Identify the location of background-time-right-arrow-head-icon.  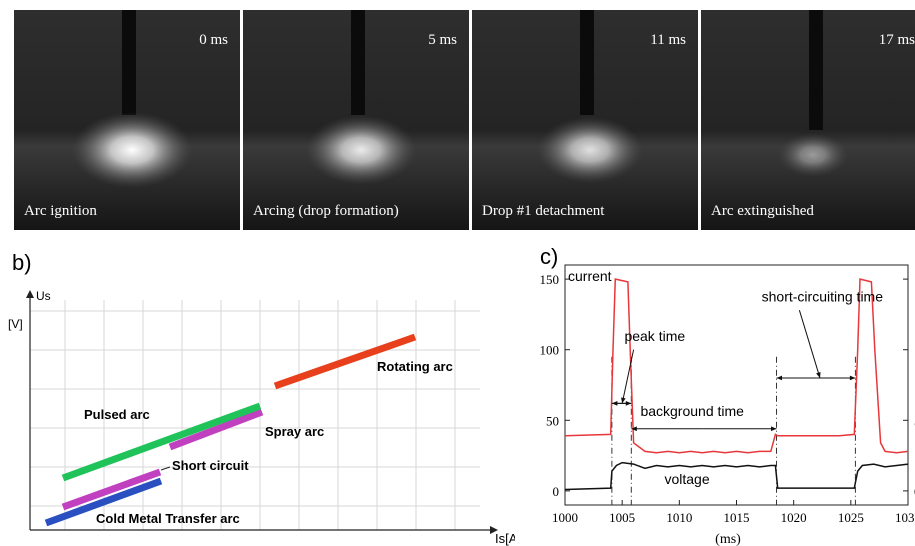
(773, 429).